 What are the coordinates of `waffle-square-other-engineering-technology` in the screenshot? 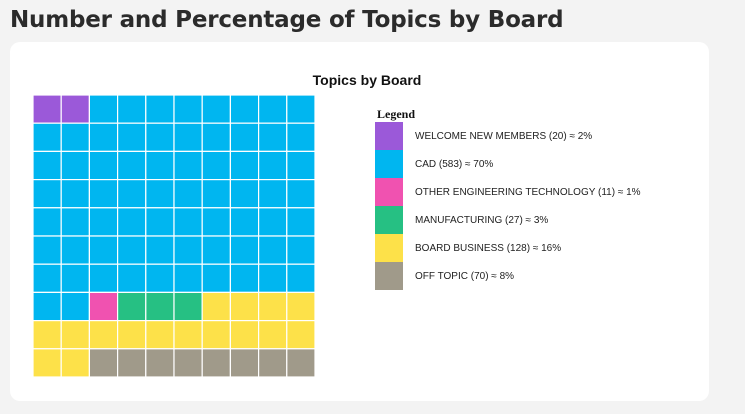 It's located at (103, 306).